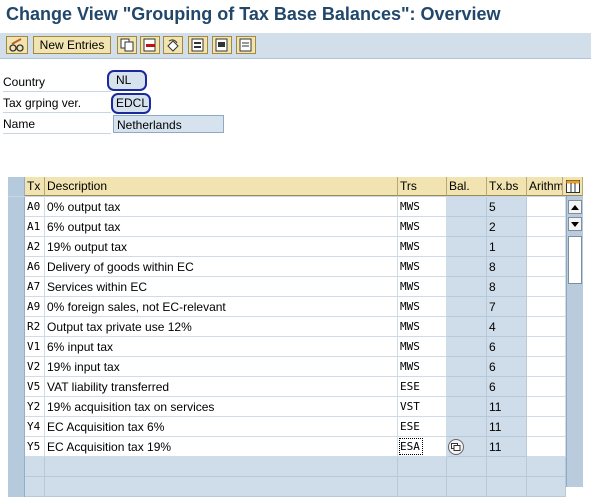 This screenshot has height=497, width=591. What do you see at coordinates (456, 447) in the screenshot?
I see `value-help-button` at bounding box center [456, 447].